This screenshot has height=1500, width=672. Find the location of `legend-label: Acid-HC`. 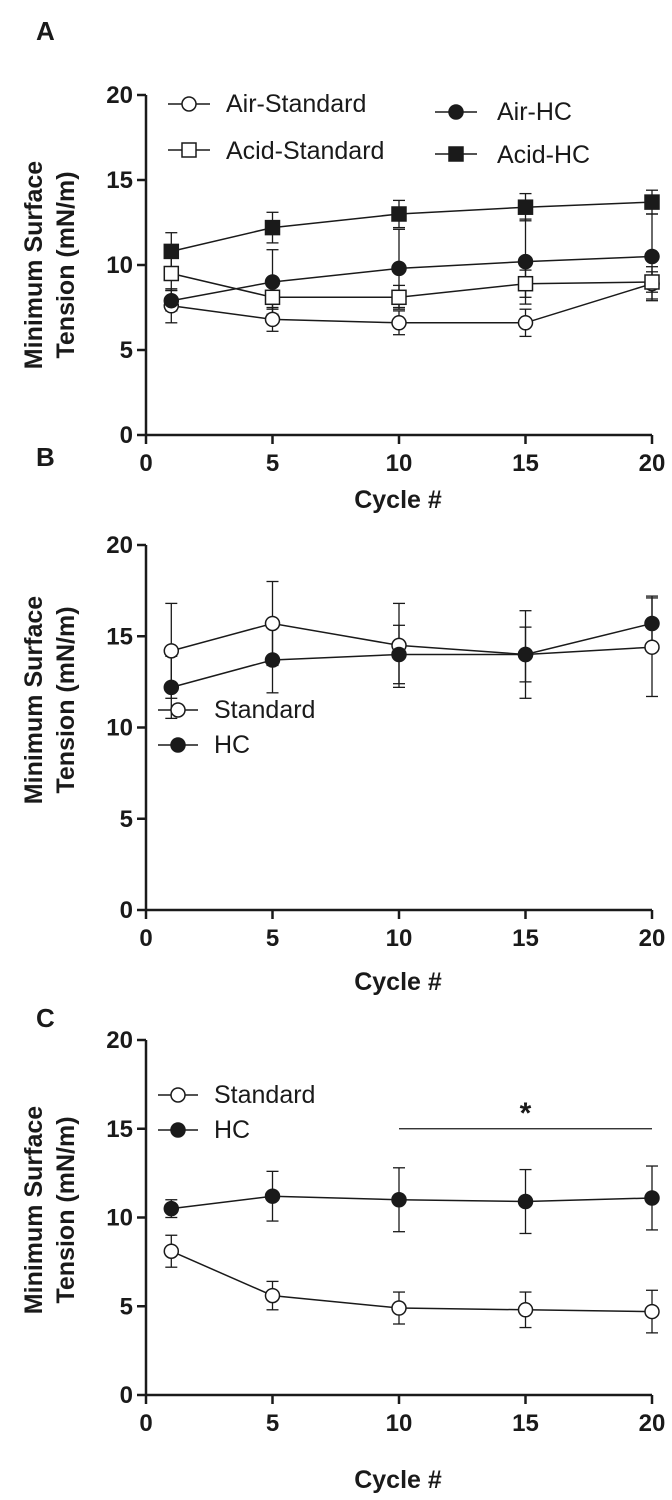

legend-label: Acid-HC is located at coordinates (543, 155).